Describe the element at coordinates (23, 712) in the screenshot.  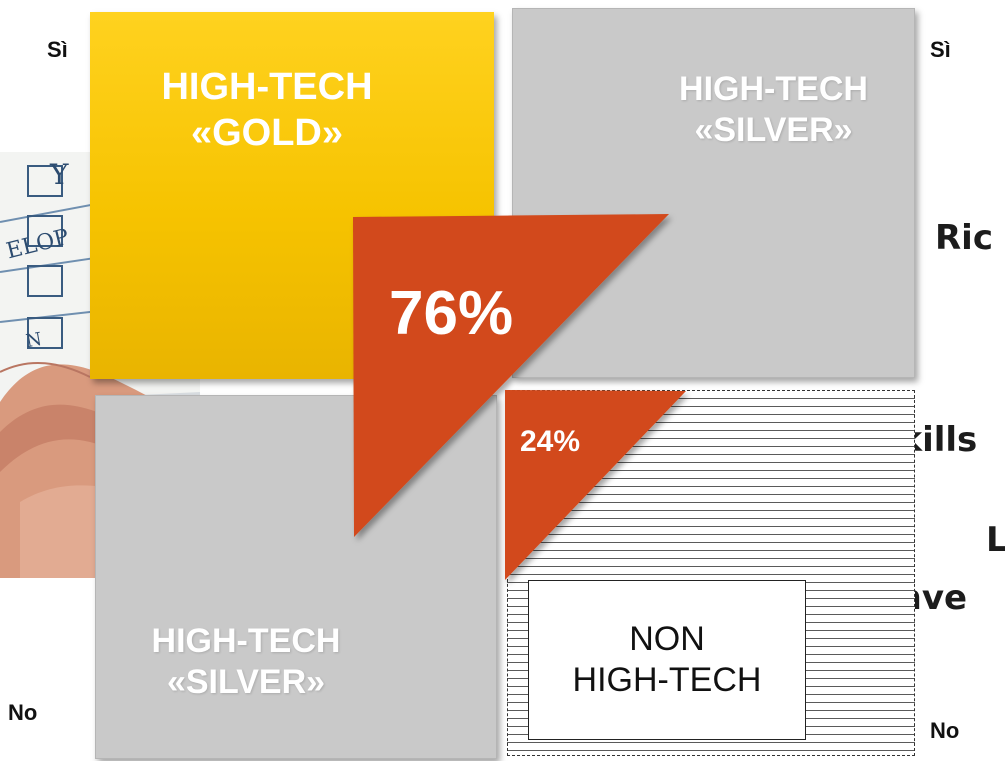
I see `axis-label-left-bottom: No` at that location.